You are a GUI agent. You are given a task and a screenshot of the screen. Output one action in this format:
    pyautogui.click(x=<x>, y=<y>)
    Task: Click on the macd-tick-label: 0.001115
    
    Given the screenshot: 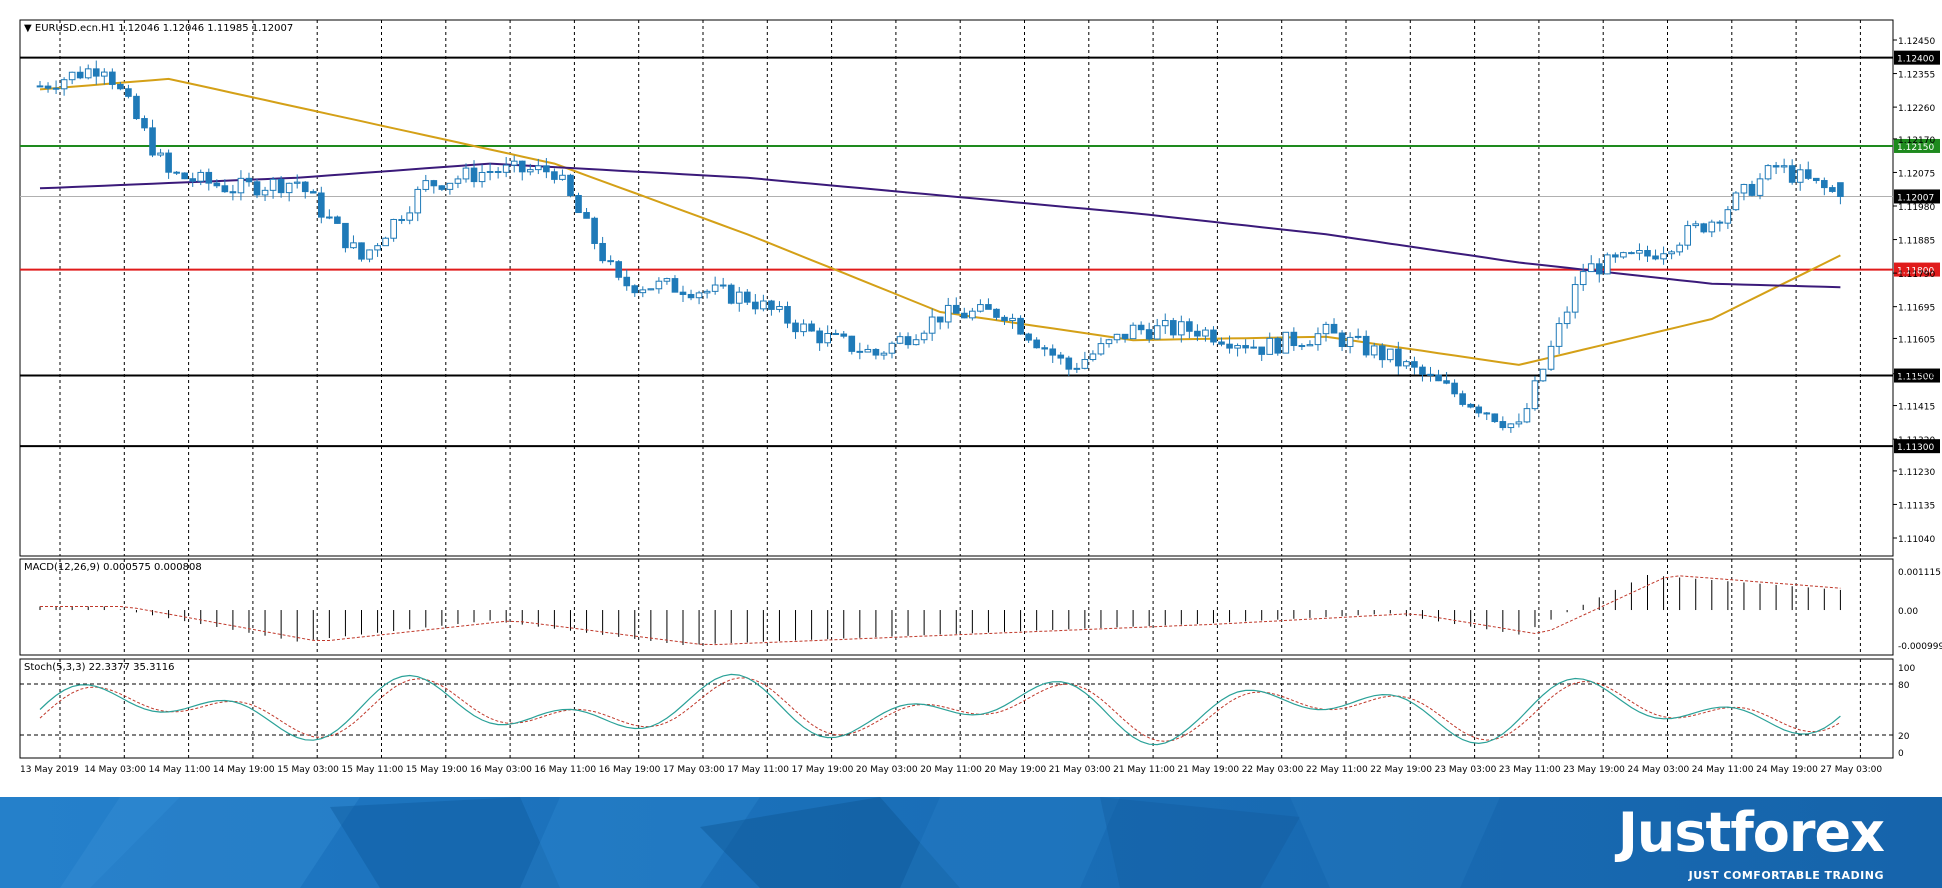 What is the action you would take?
    pyautogui.click(x=1919, y=573)
    